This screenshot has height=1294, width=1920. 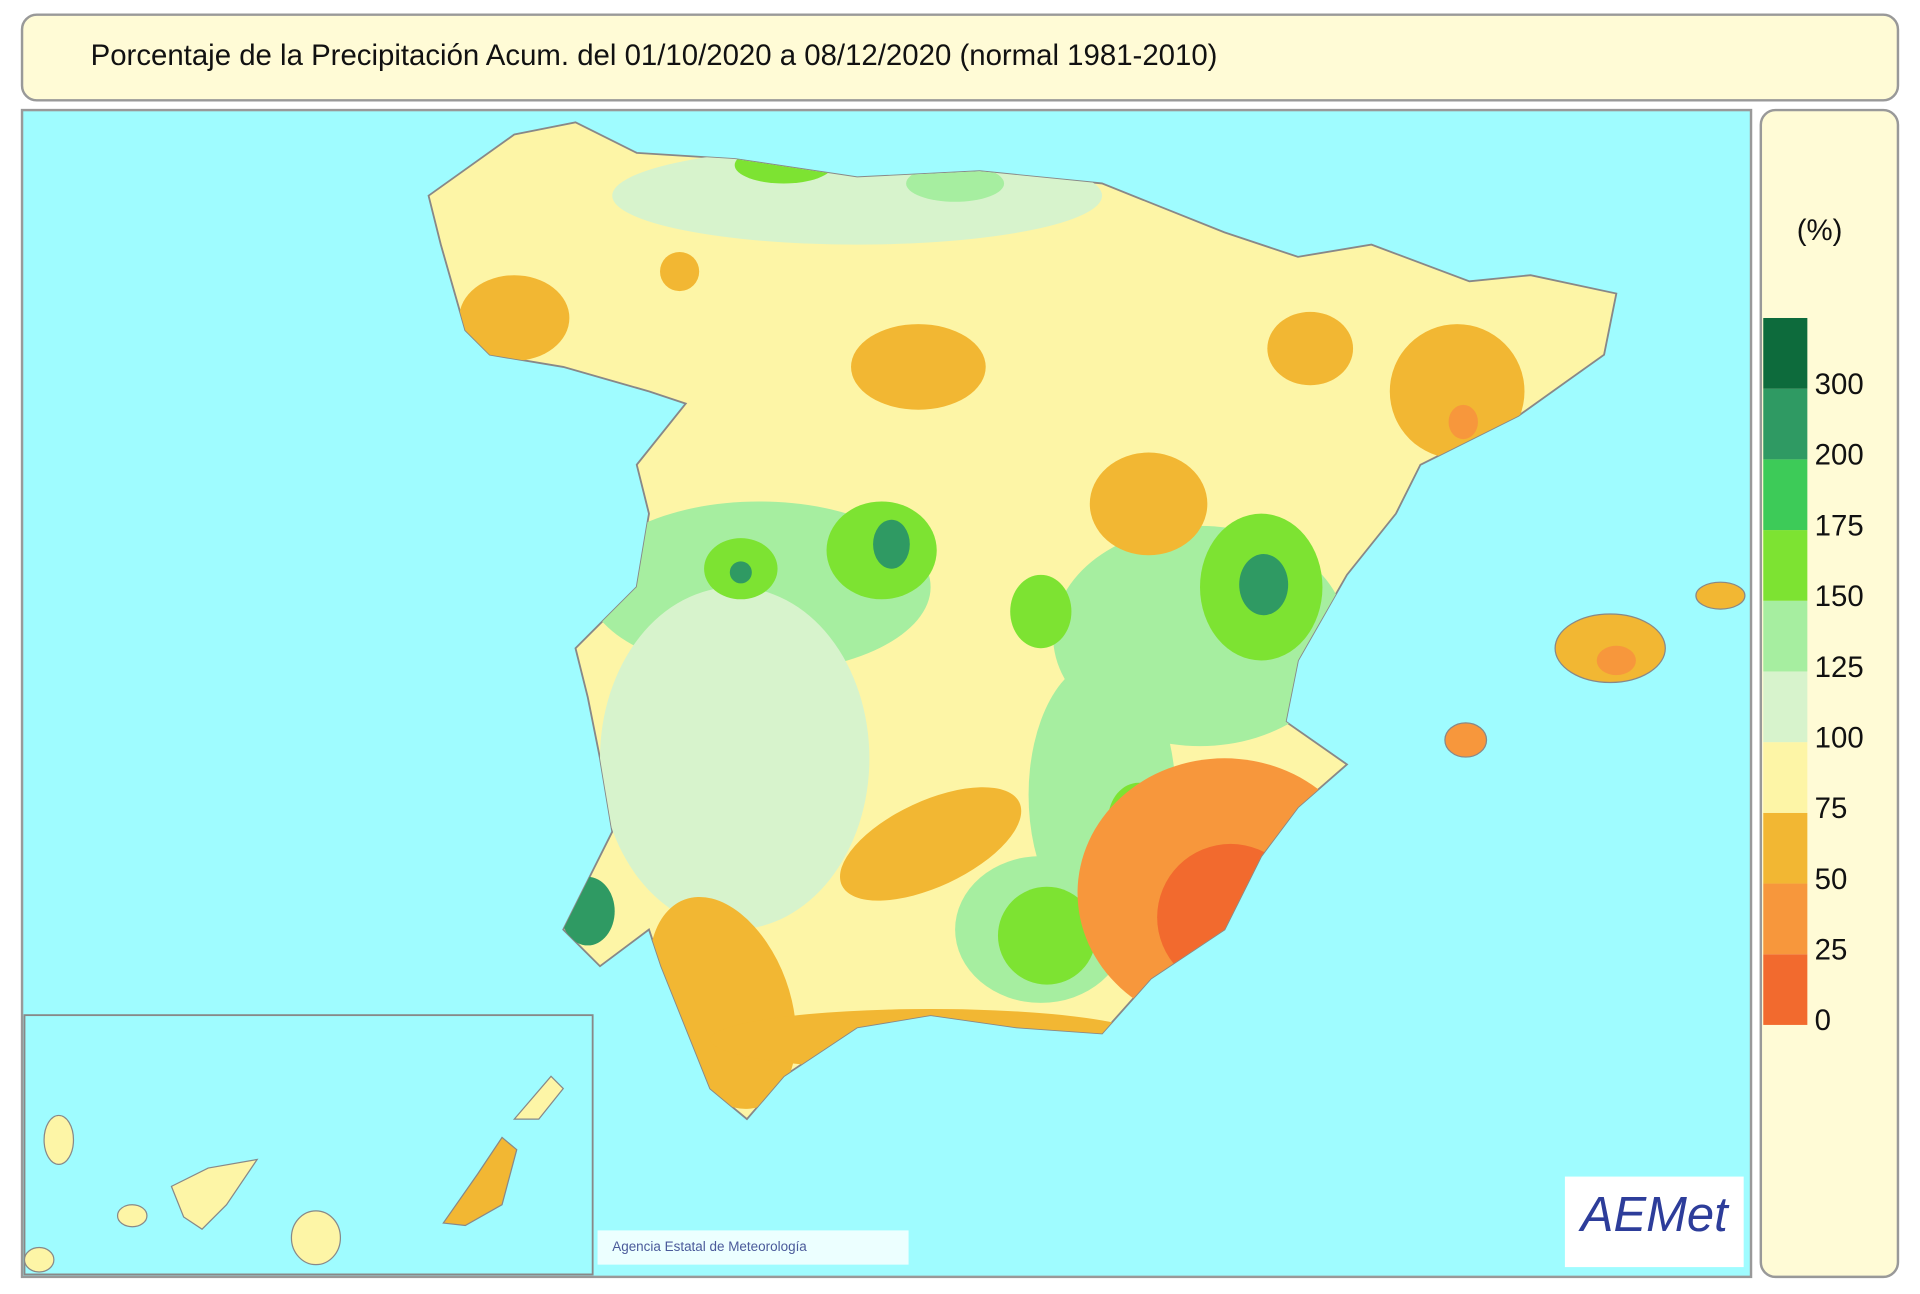 What do you see at coordinates (1820, 230) in the screenshot?
I see `legend-unit: (%)` at bounding box center [1820, 230].